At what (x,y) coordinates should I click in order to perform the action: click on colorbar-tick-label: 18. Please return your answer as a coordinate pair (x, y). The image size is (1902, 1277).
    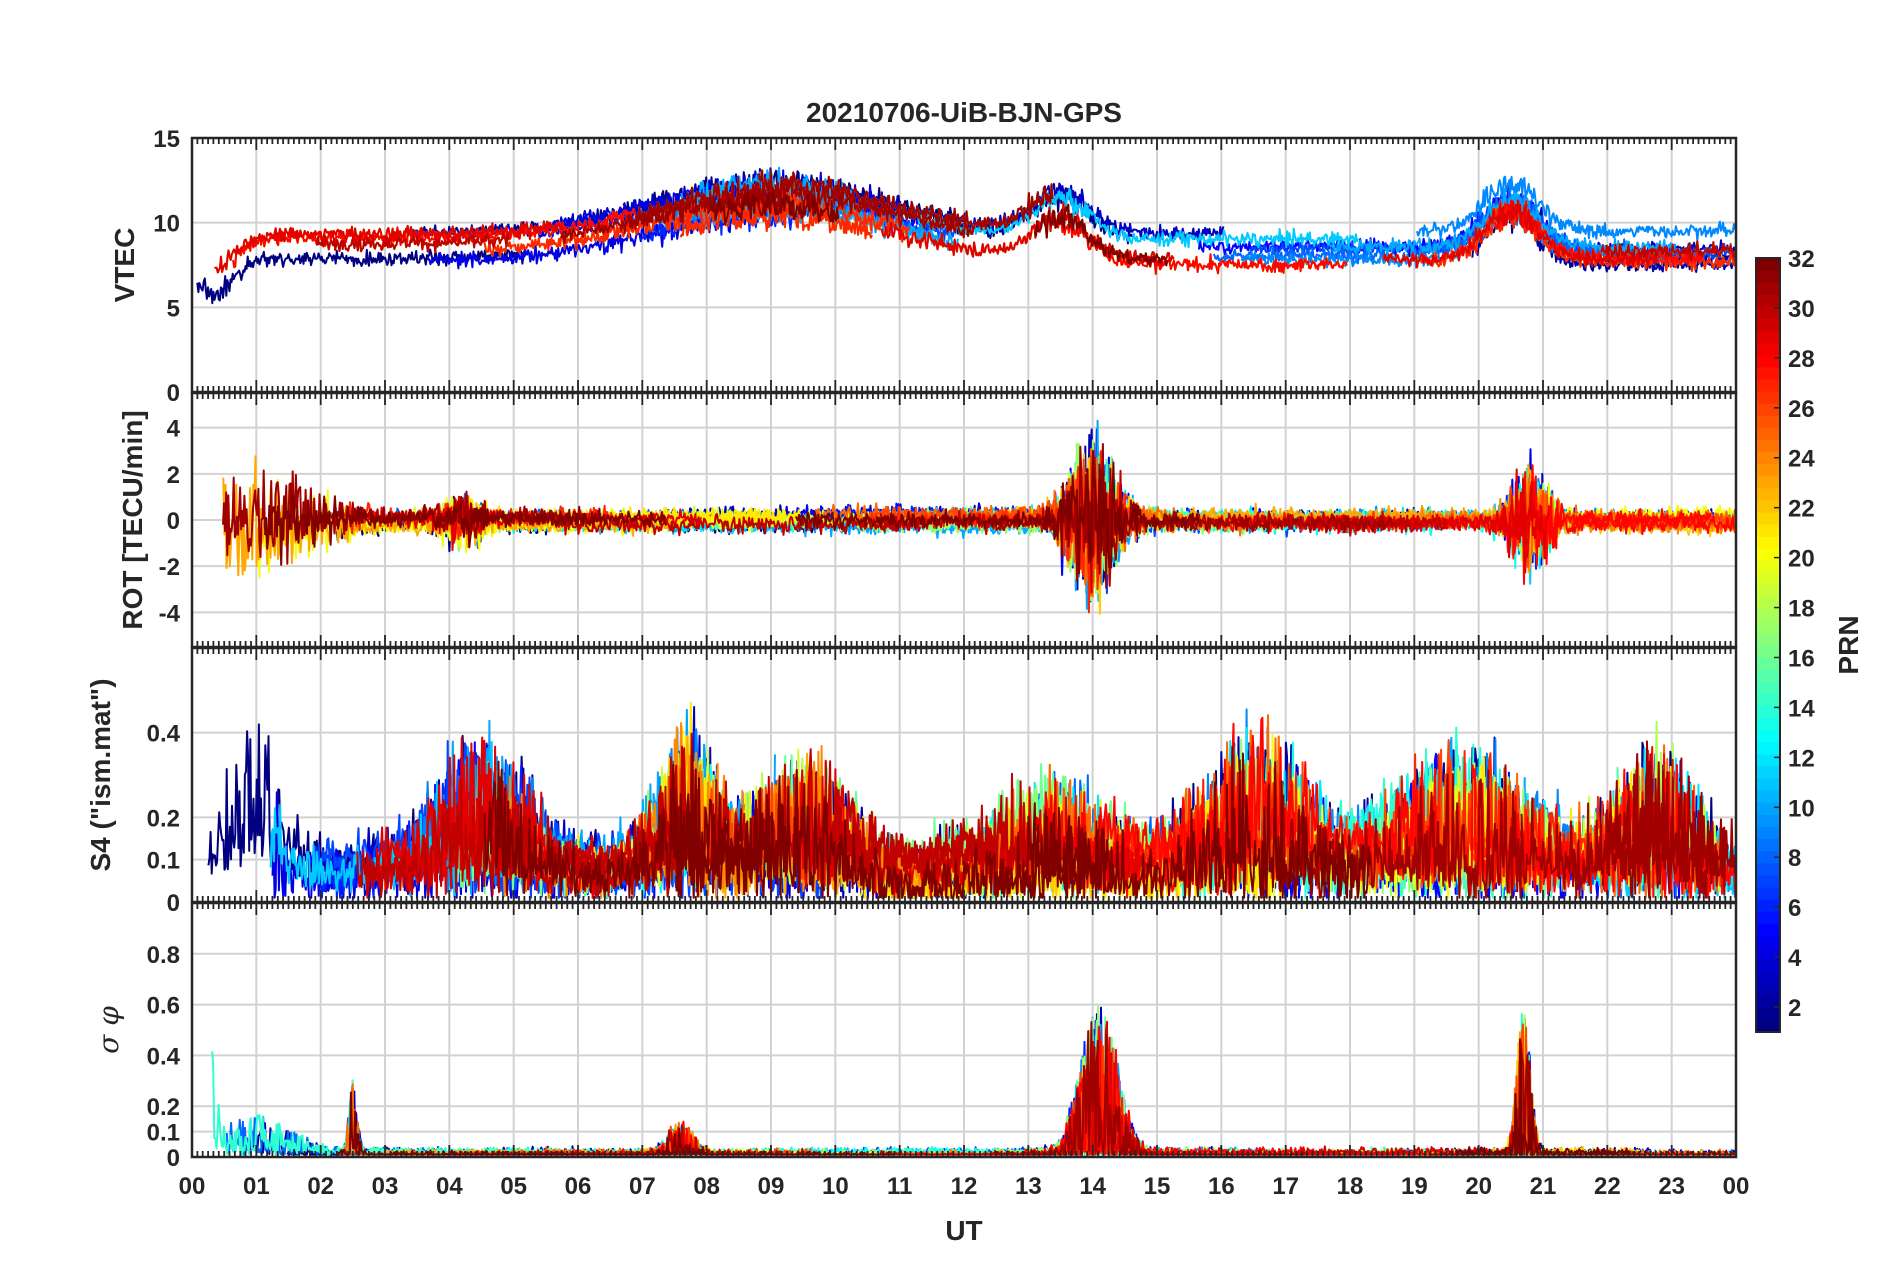
    Looking at the image, I should click on (1801, 609).